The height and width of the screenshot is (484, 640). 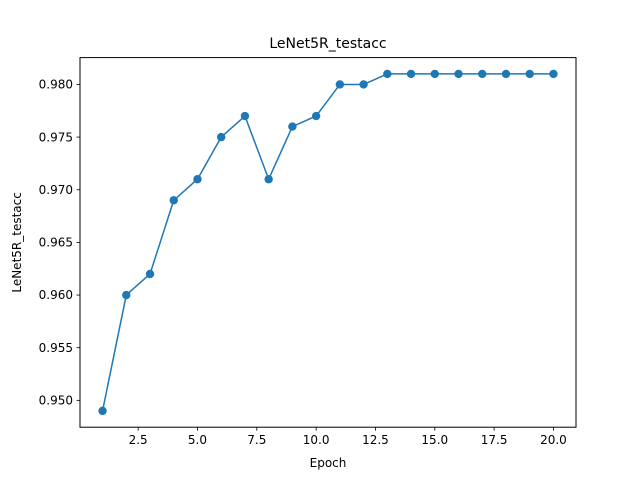 What do you see at coordinates (56, 295) in the screenshot?
I see `y-tick-label: 0.960` at bounding box center [56, 295].